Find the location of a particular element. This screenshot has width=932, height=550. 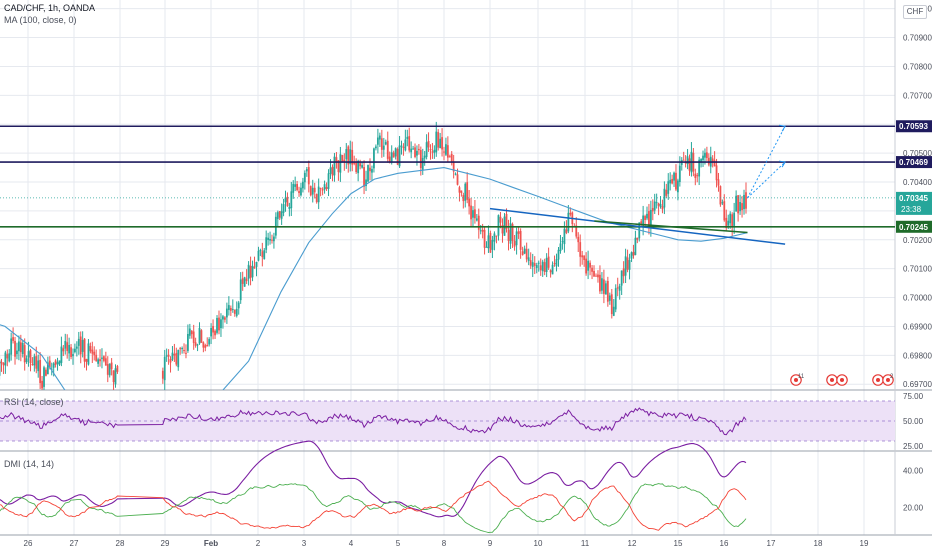

dmi-minus-line is located at coordinates (373, 505).